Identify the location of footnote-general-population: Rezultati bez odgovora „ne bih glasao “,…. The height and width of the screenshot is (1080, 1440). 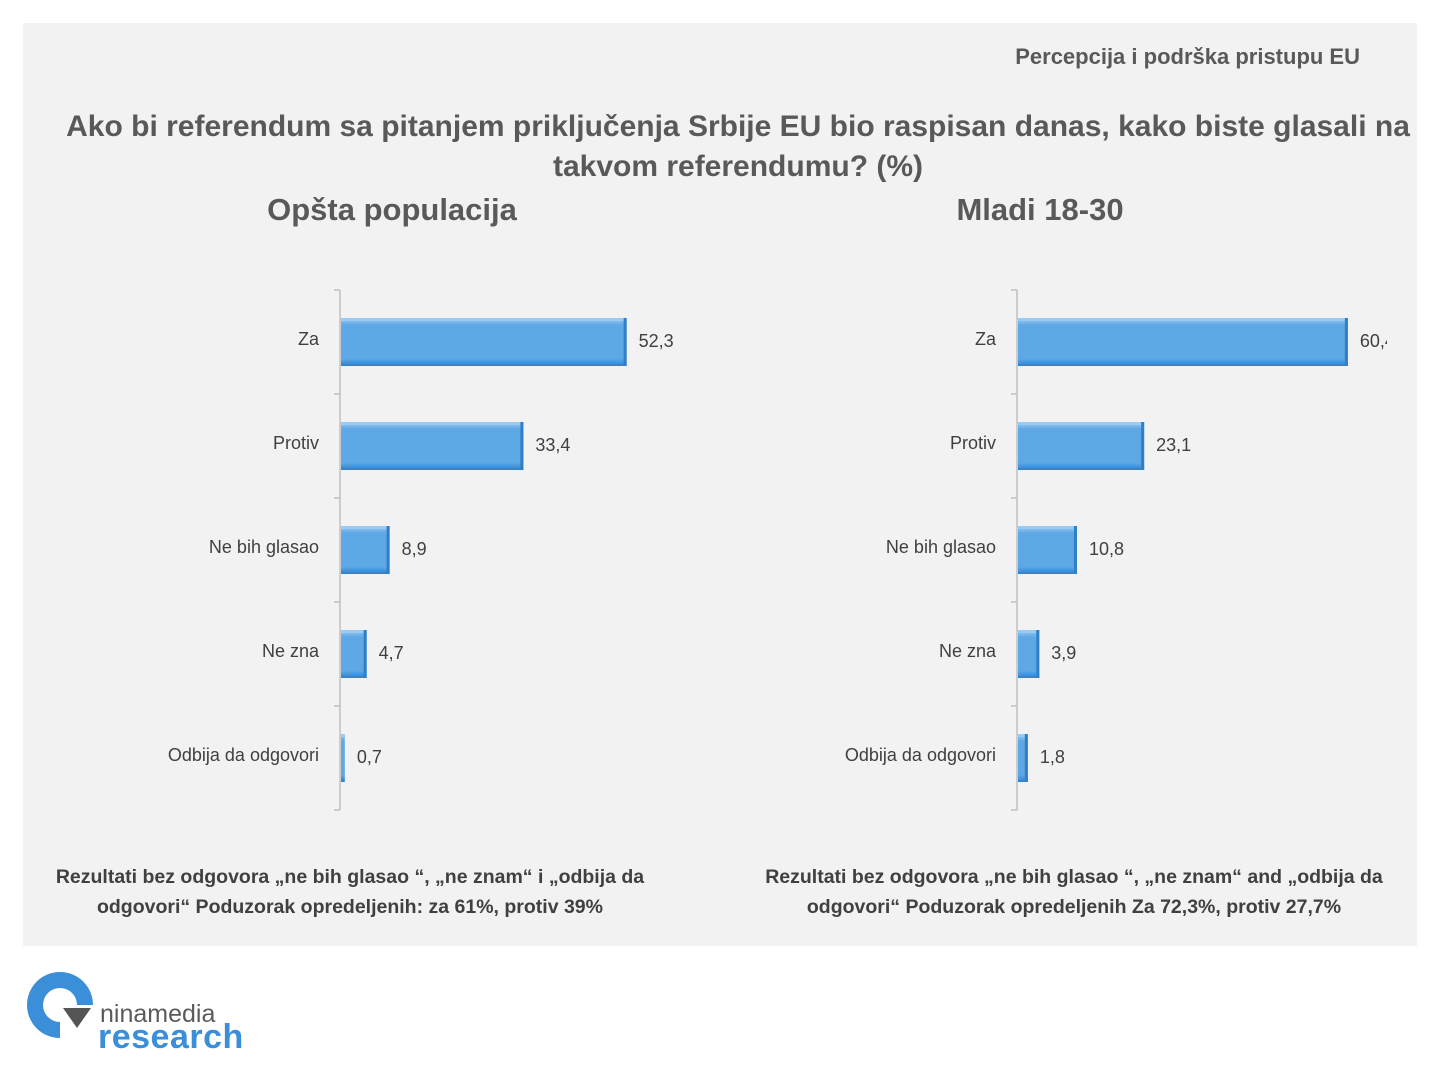
(350, 892).